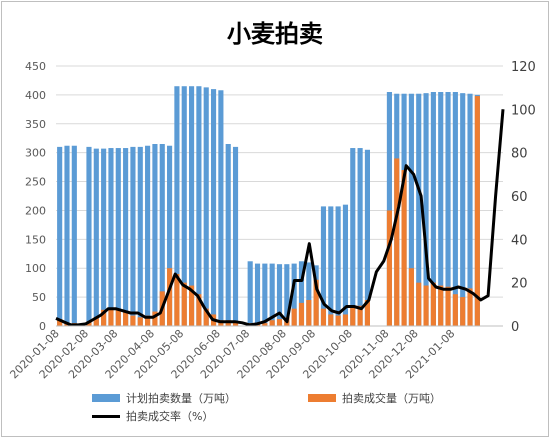  What do you see at coordinates (35, 239) in the screenshot?
I see `y-left-tick-label: 150` at bounding box center [35, 239].